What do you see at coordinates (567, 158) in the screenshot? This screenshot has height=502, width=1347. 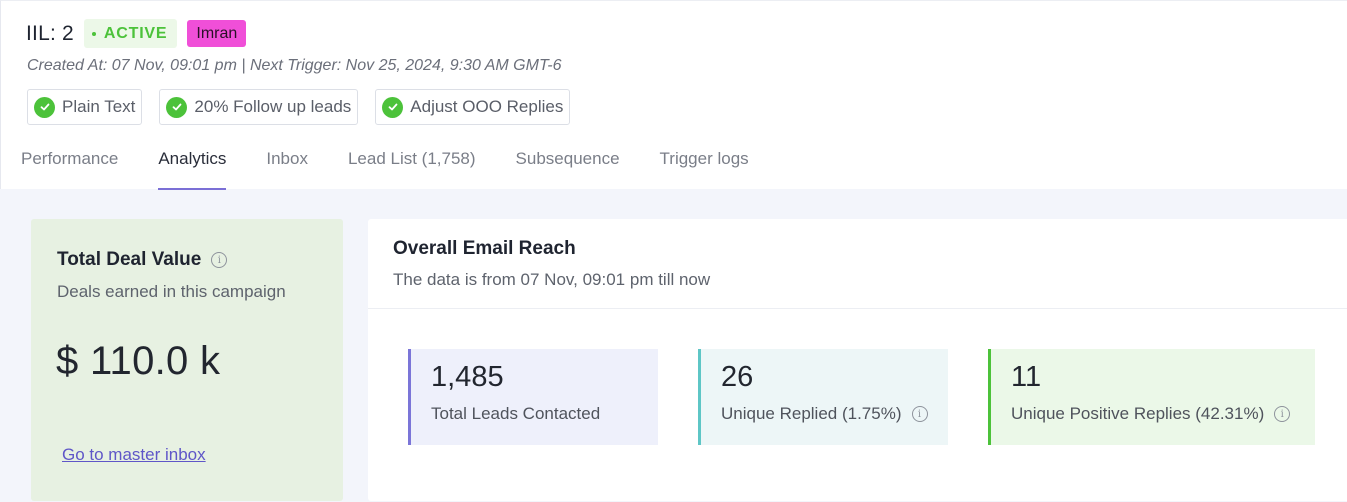 I see `tab-subsequence: Subsequence` at bounding box center [567, 158].